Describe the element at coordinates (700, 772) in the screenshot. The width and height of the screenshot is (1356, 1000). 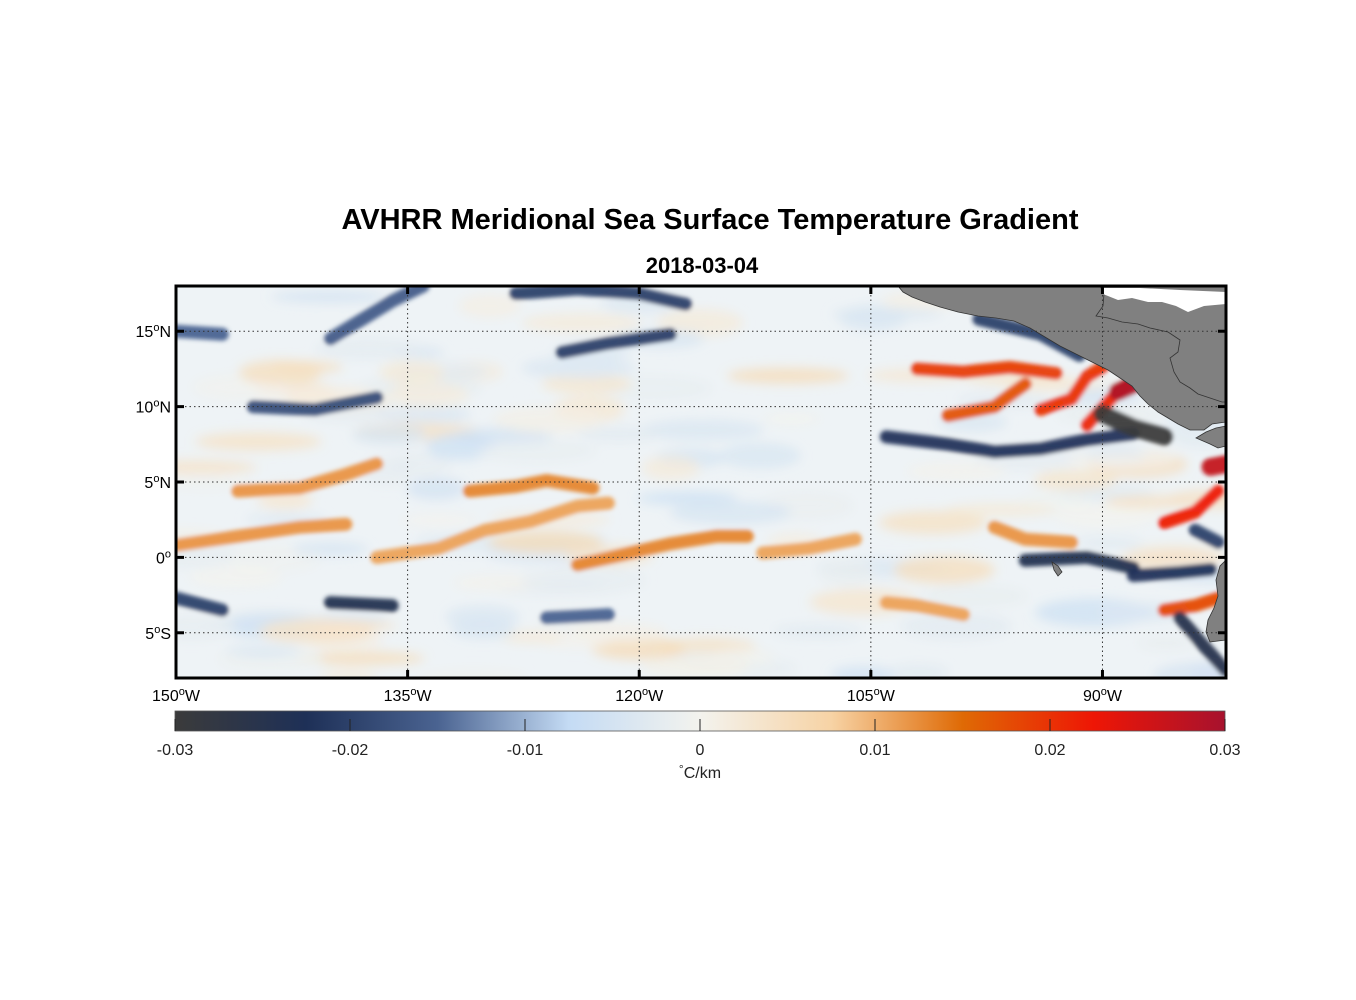
I see `colorbar-unit: °C/km` at that location.